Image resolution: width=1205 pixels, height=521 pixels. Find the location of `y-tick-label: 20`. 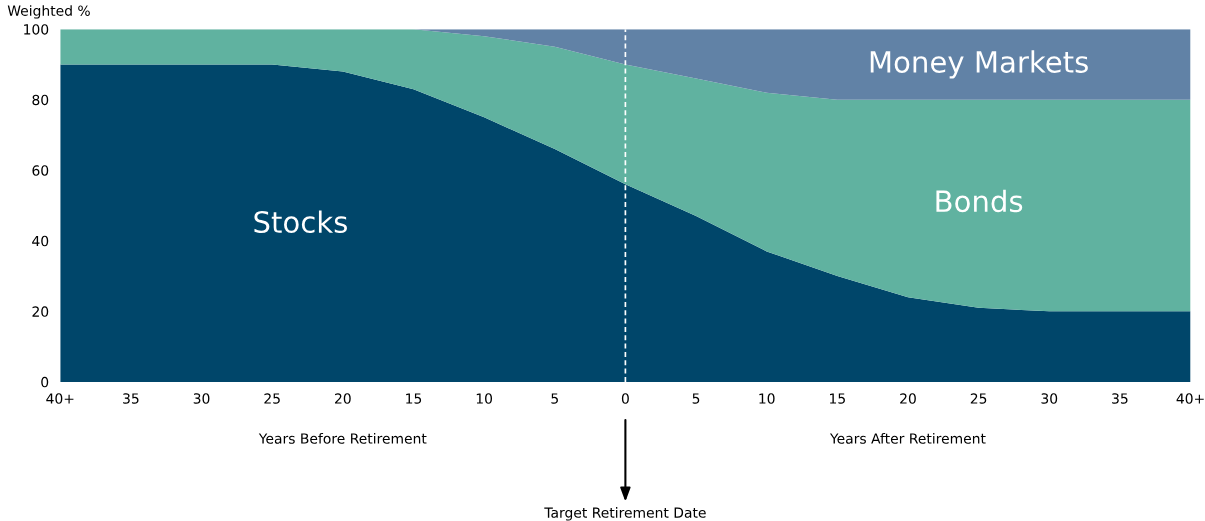

y-tick-label: 20 is located at coordinates (40, 311).